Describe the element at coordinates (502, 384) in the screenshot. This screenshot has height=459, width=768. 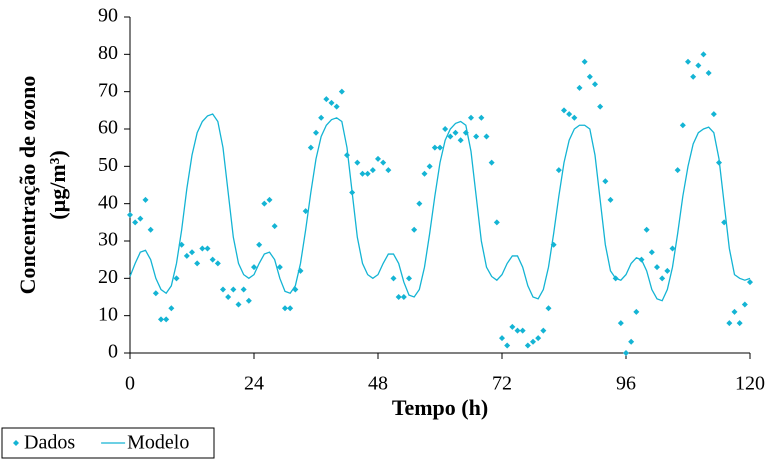
I see `x-tick-label: 72` at that location.